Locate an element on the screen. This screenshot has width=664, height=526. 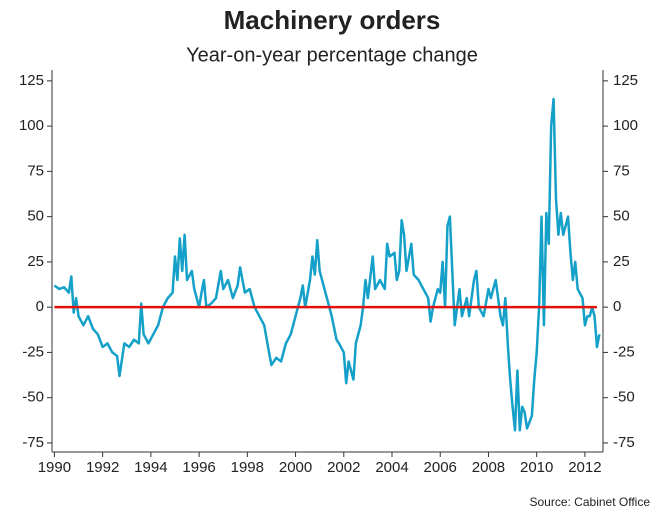
chart-title: Machinery orders is located at coordinates (332, 20).